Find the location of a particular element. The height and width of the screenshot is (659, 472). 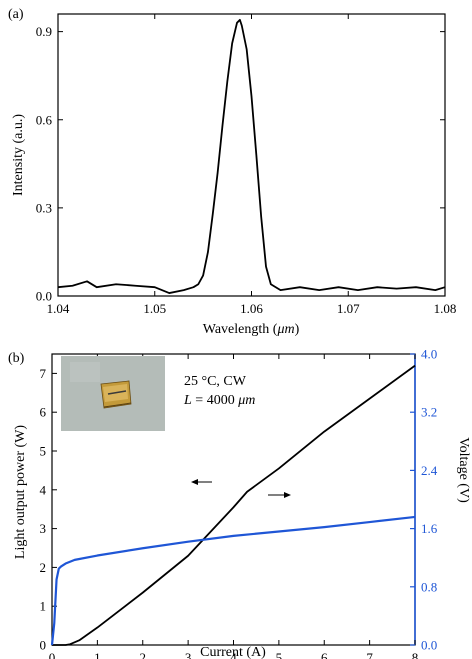

x-tick-label: 2 is located at coordinates (143, 654).